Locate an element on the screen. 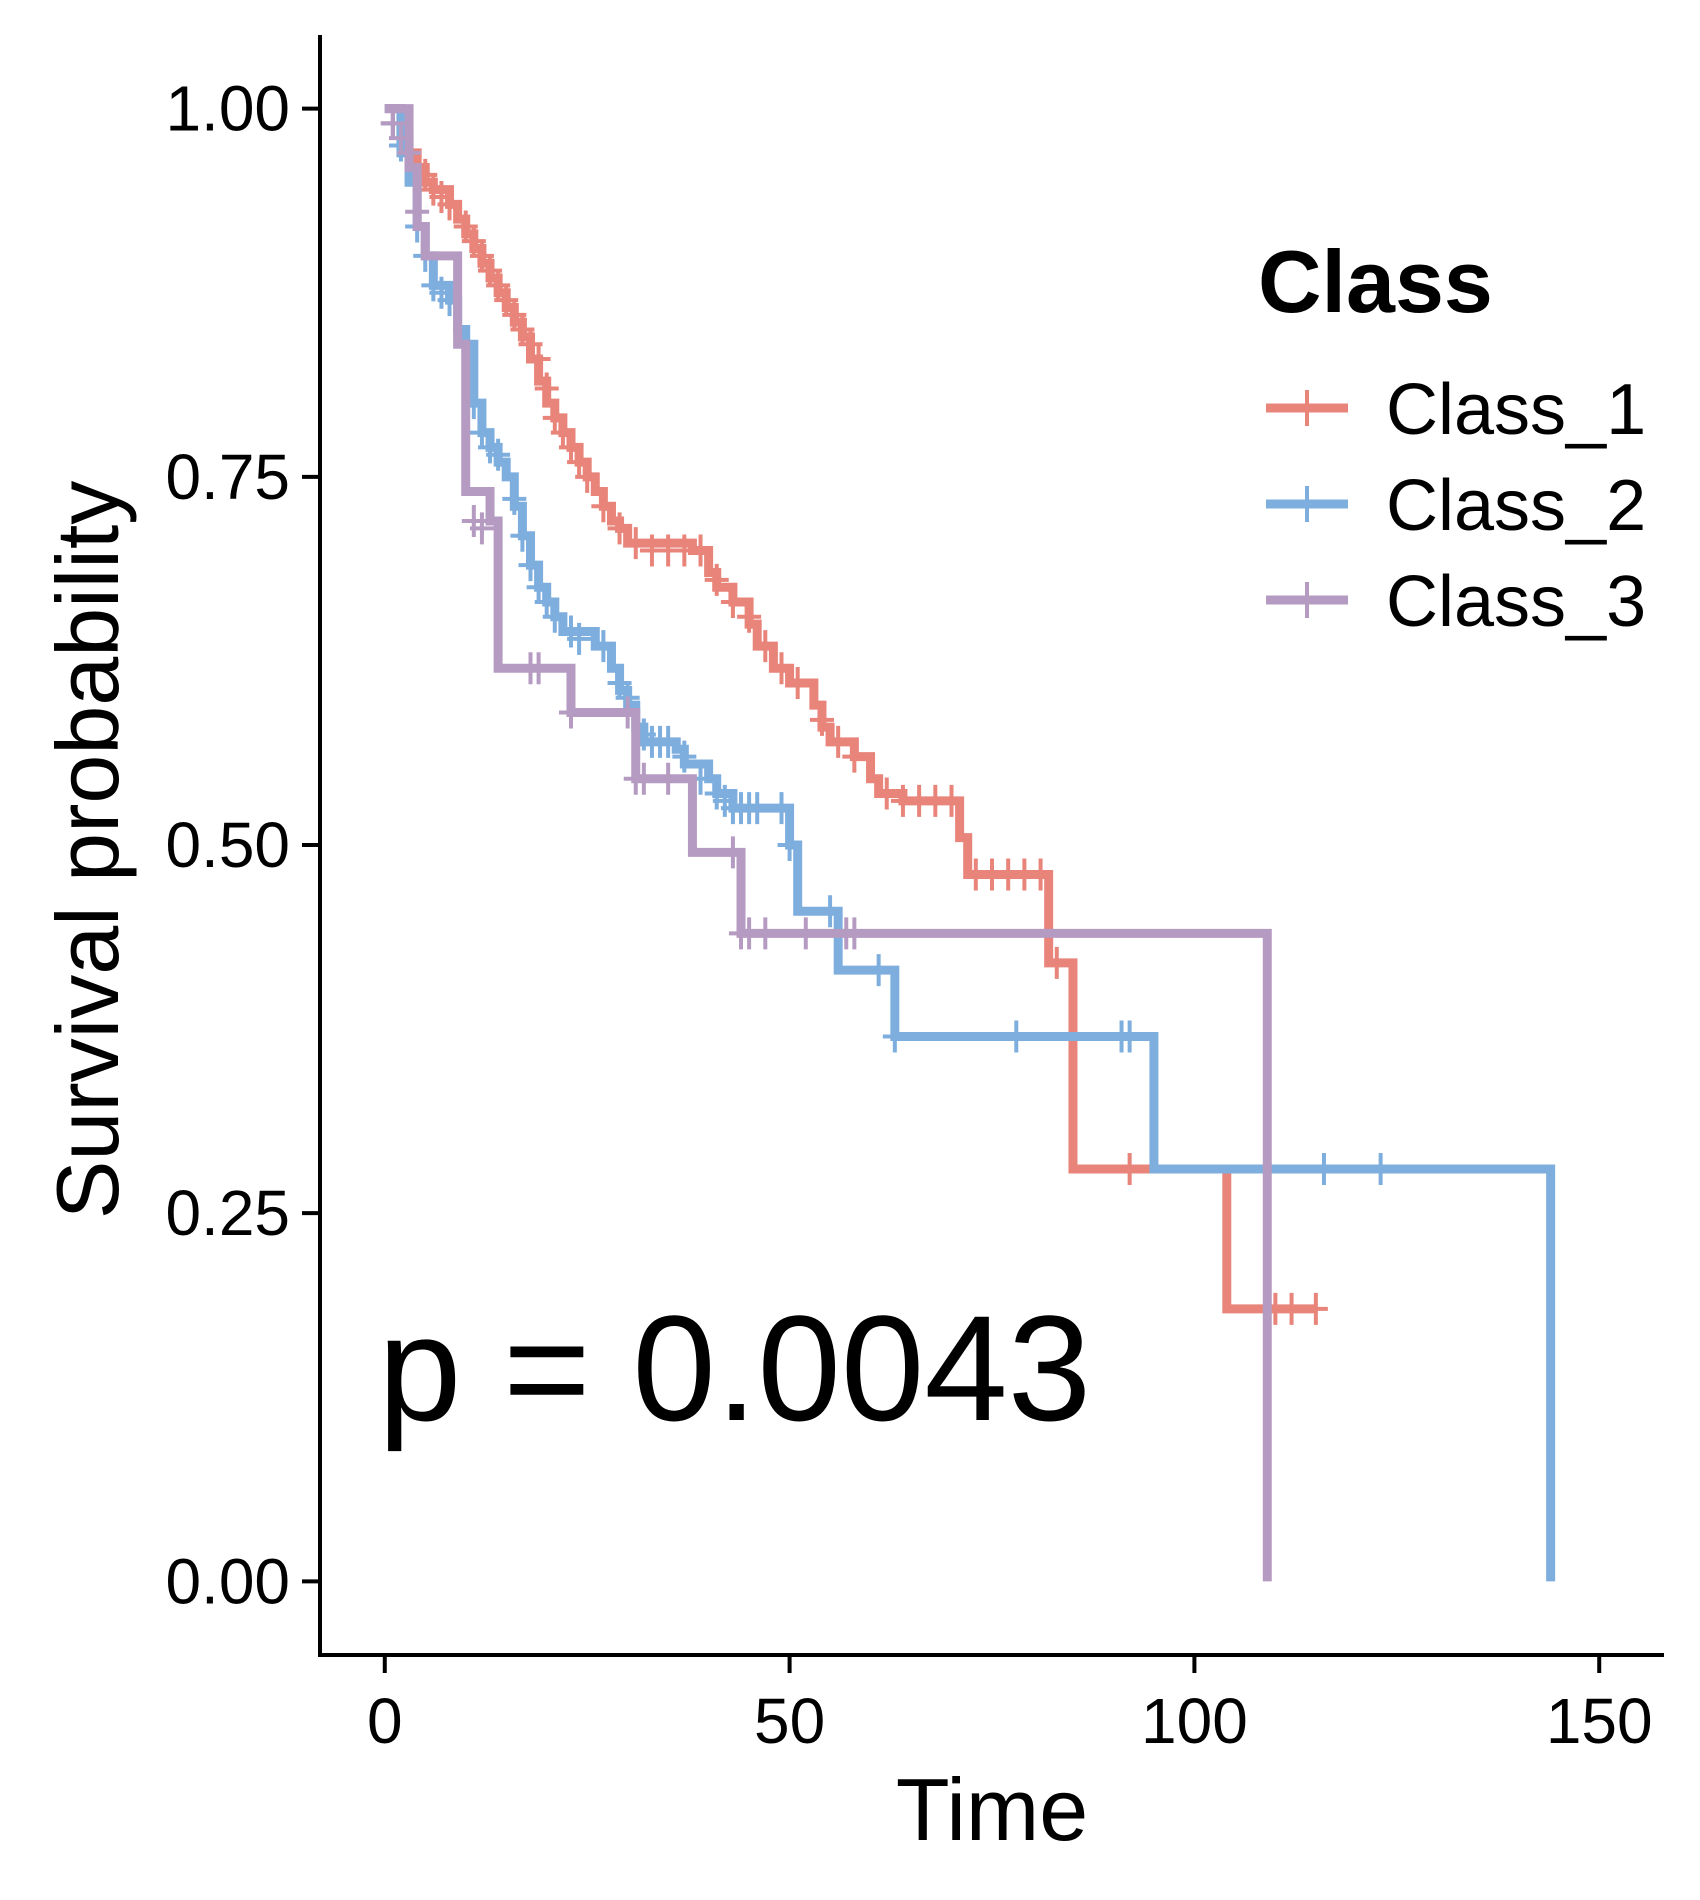  y-tick-label: 1.00 is located at coordinates (227, 109).